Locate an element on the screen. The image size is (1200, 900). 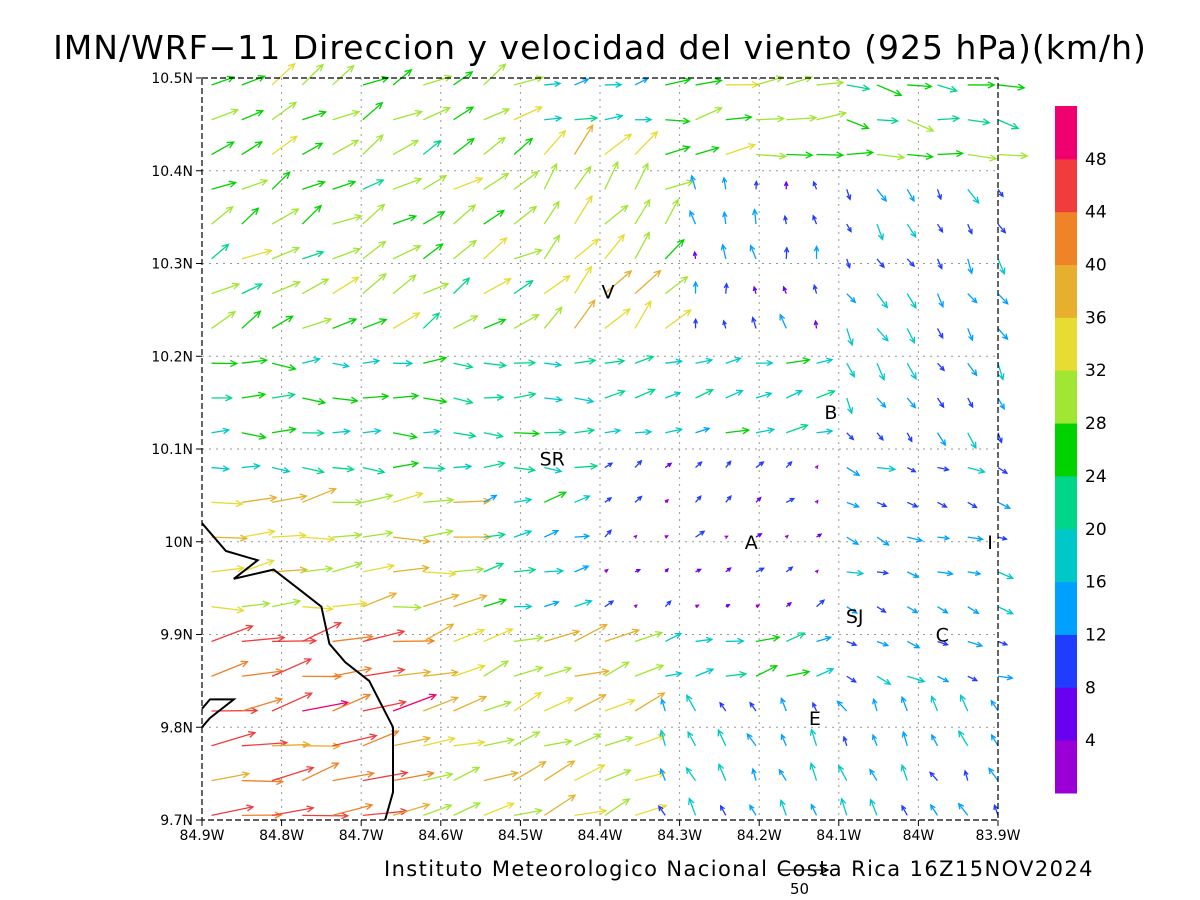
colorbar-segment is located at coordinates (1066, 185).